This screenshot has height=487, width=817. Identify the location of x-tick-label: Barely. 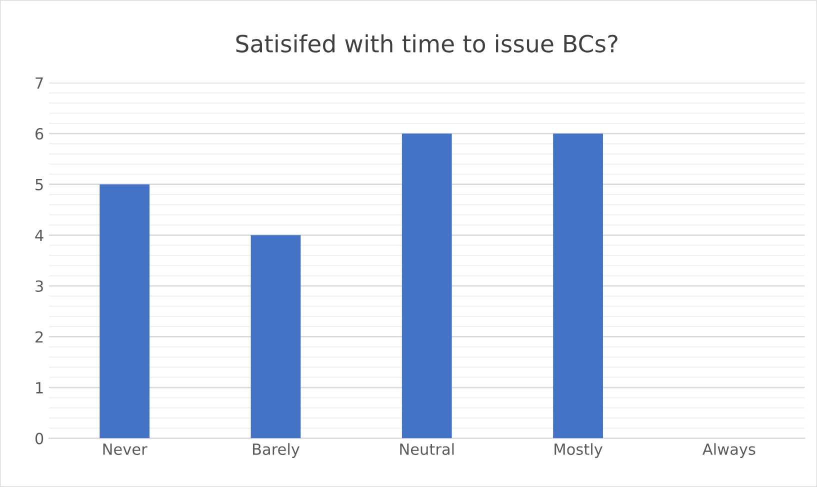
(276, 450).